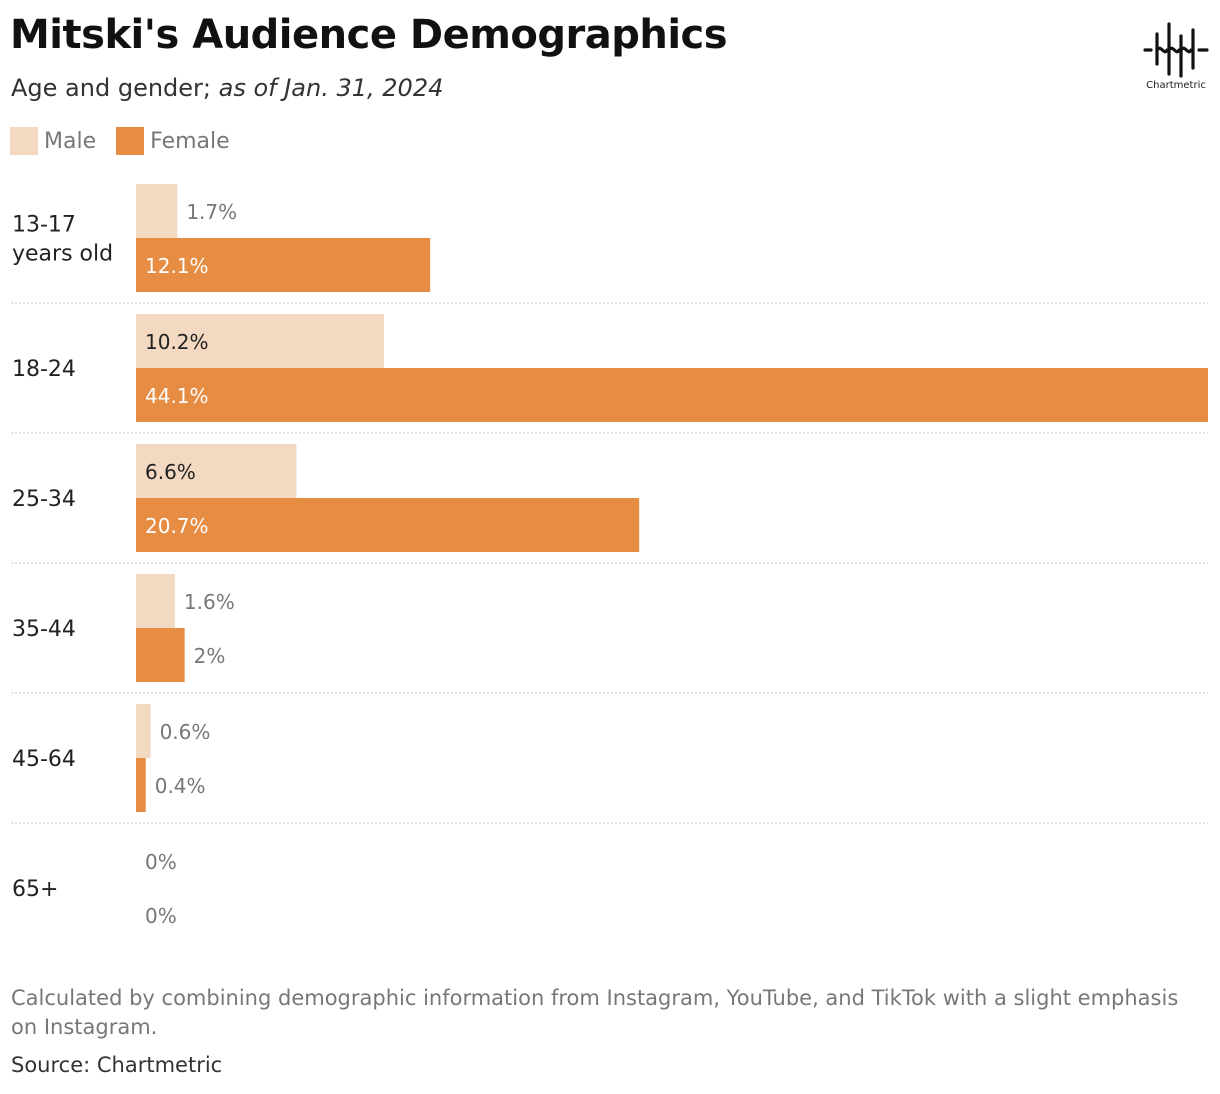 The height and width of the screenshot is (1094, 1220). What do you see at coordinates (44, 225) in the screenshot?
I see `category-label: 13-17` at bounding box center [44, 225].